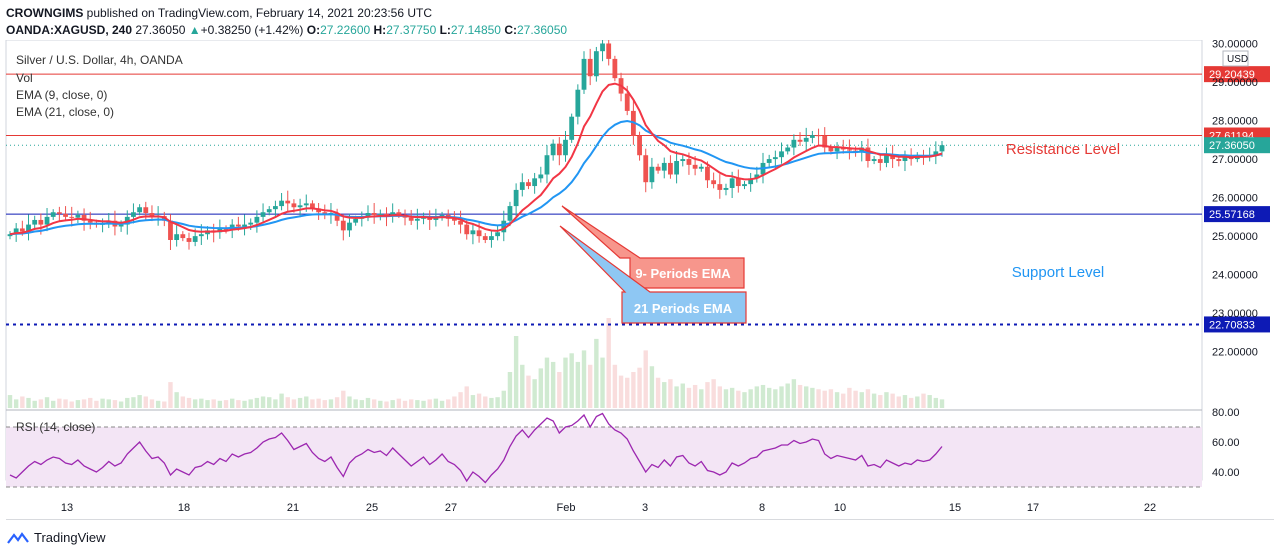 This screenshot has width=1274, height=557. I want to click on support-label: Support Level, so click(1058, 272).